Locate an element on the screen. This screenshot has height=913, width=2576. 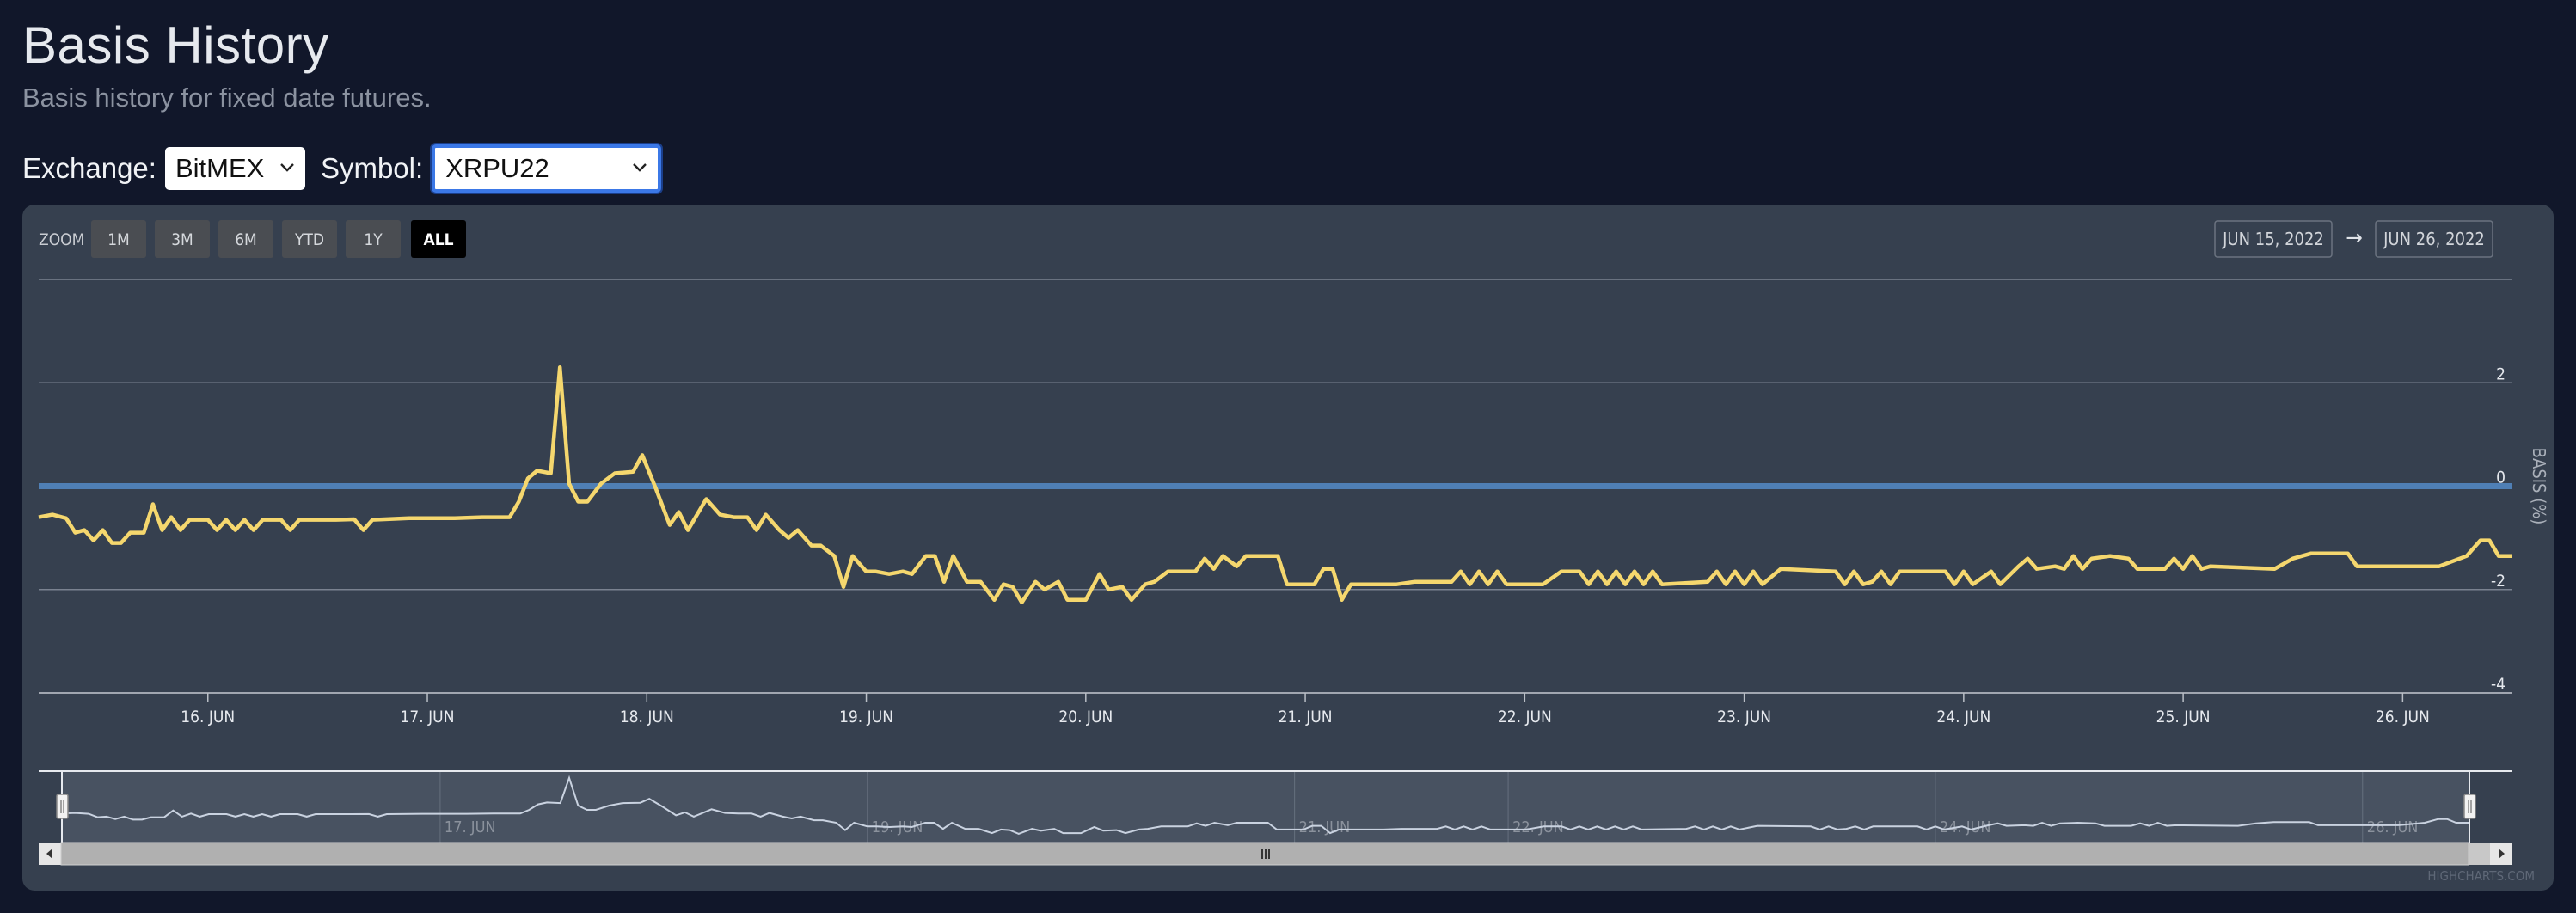
scrollbar is located at coordinates (1275, 854).